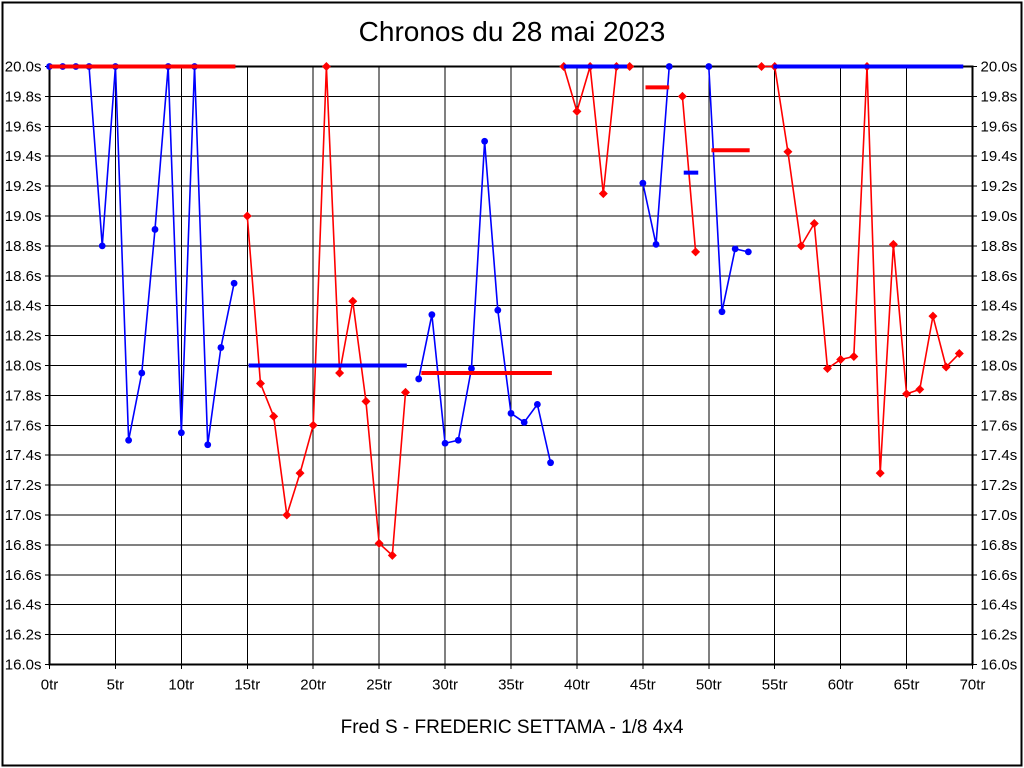 This screenshot has height=768, width=1024. Describe the element at coordinates (775, 685) in the screenshot. I see `x-tick-label: 55tr` at that location.